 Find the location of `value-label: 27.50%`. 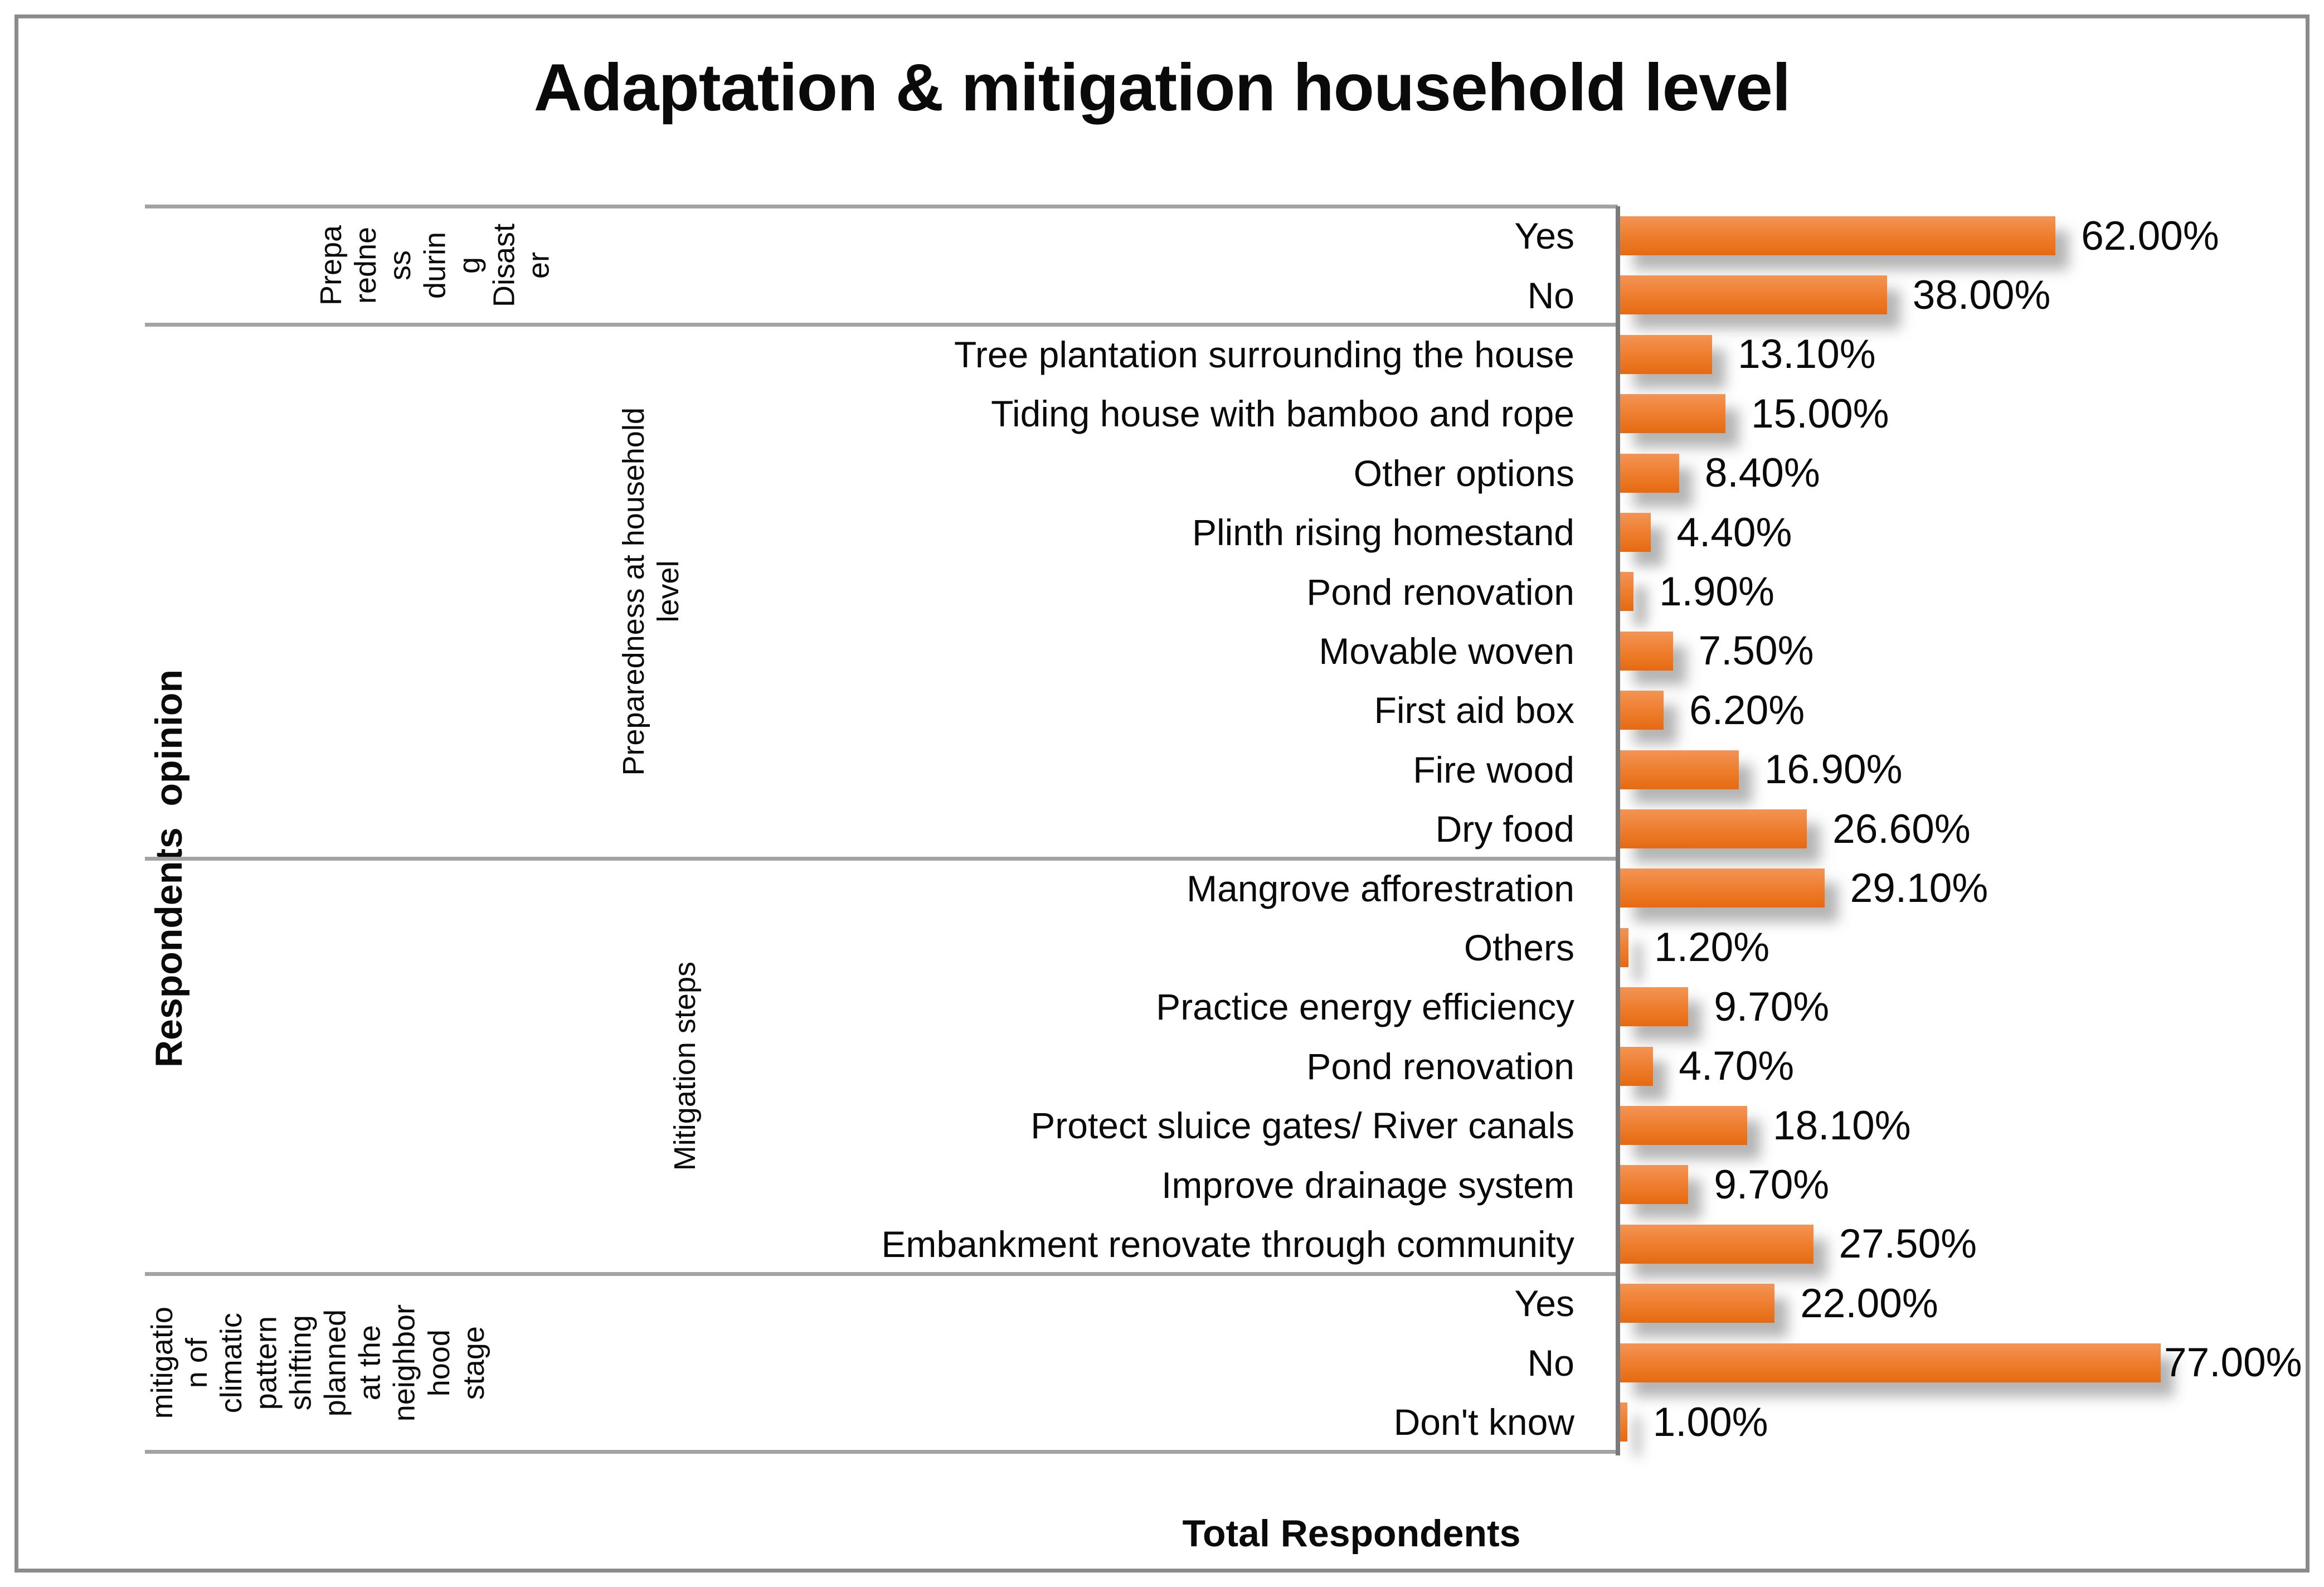

value-label: 27.50% is located at coordinates (1908, 1244).